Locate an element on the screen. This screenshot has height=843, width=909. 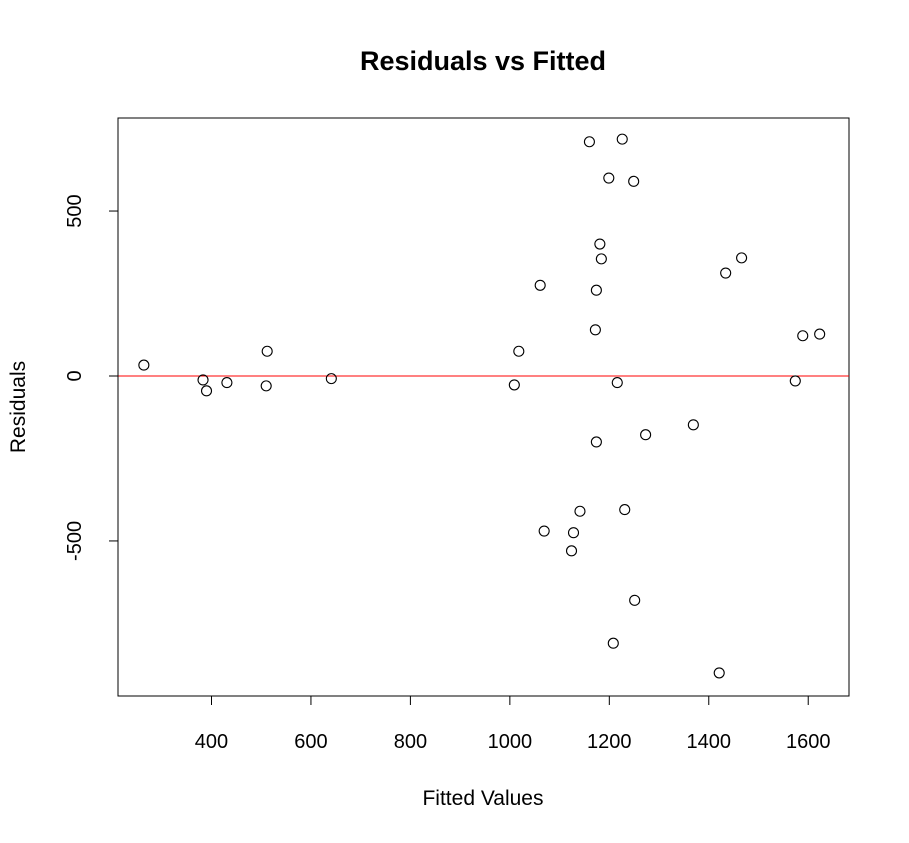
x-tick-label: 600 is located at coordinates (310, 742).